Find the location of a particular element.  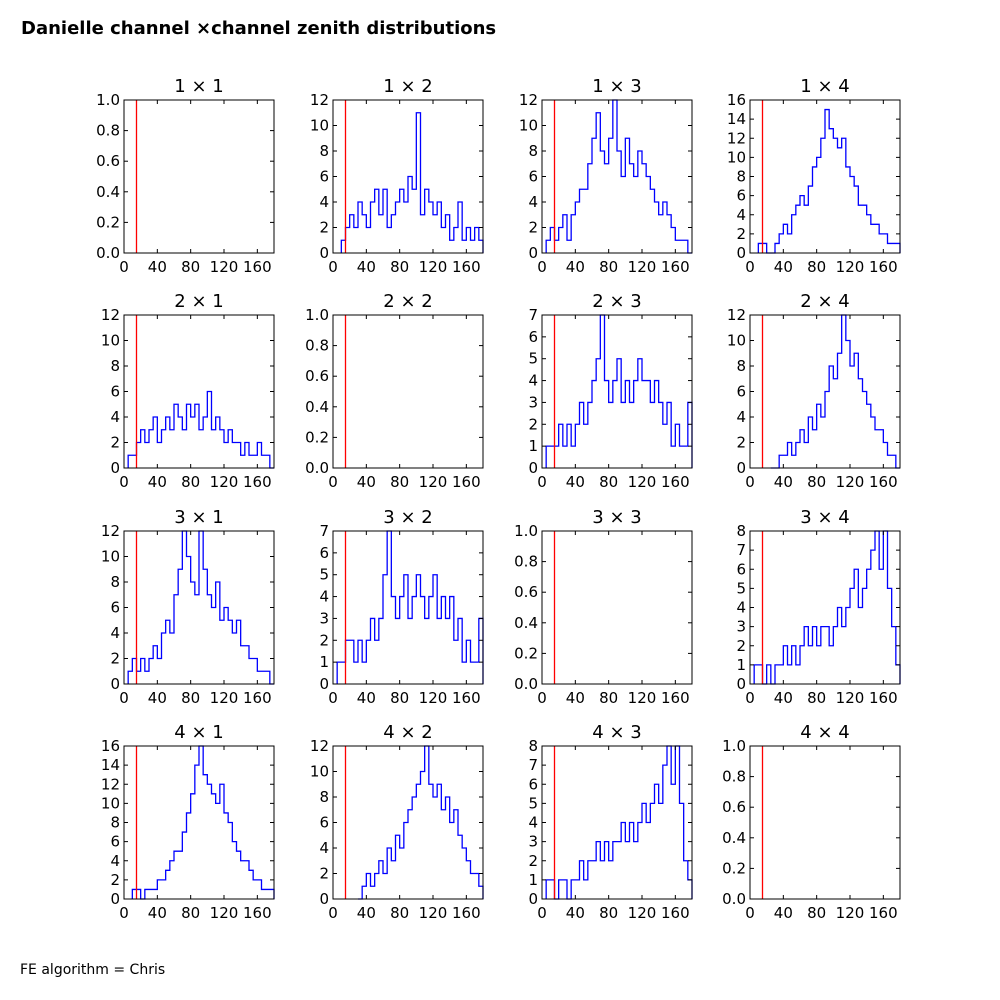

subplot-14: 4 × 2 0 40 80 120 160 0 2 4 6 8 10 12 is located at coordinates (397, 822).